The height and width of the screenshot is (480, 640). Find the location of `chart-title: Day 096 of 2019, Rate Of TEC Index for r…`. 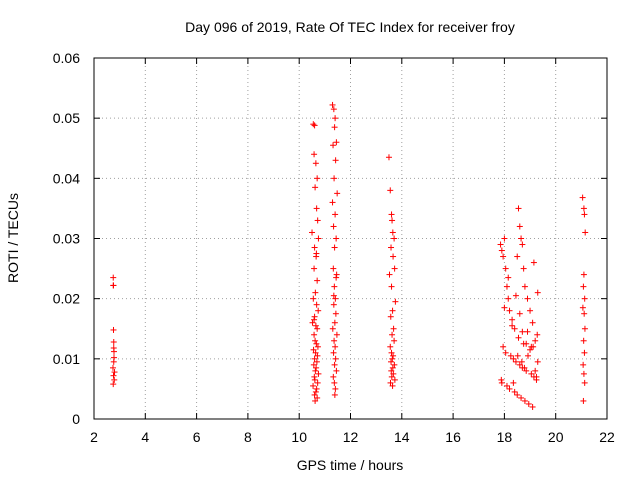

chart-title: Day 096 of 2019, Rate Of TEC Index for r… is located at coordinates (350, 27).